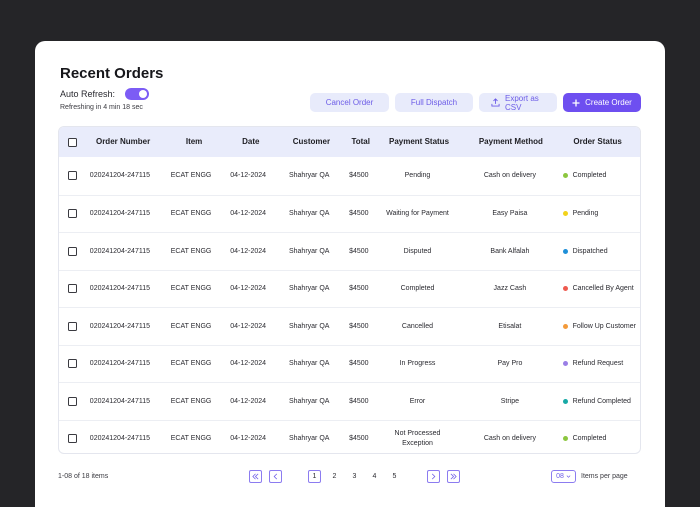 The height and width of the screenshot is (507, 700). Describe the element at coordinates (510, 141) in the screenshot. I see `col-payment-method: Payment Method` at that location.